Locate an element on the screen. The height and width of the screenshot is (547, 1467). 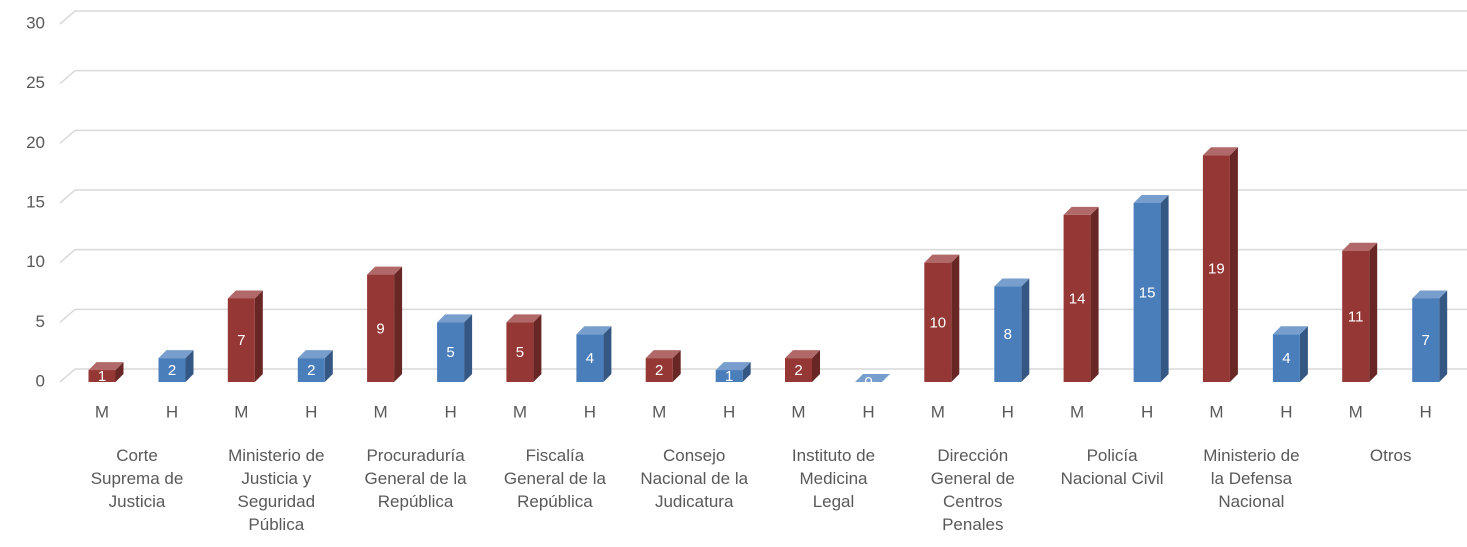
category-label: Ministerio de la Defensa Nacional is located at coordinates (1251, 478).